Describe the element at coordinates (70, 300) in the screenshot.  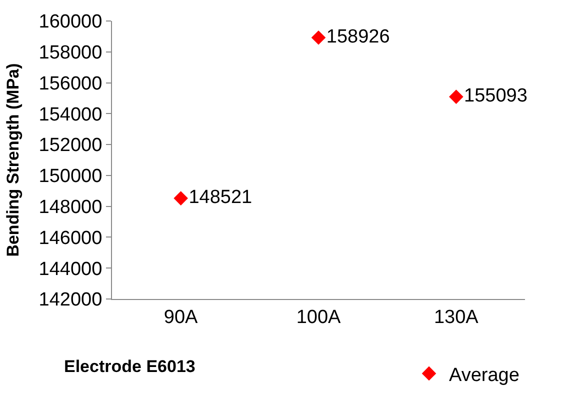
I see `y-tick-label: 142000` at that location.